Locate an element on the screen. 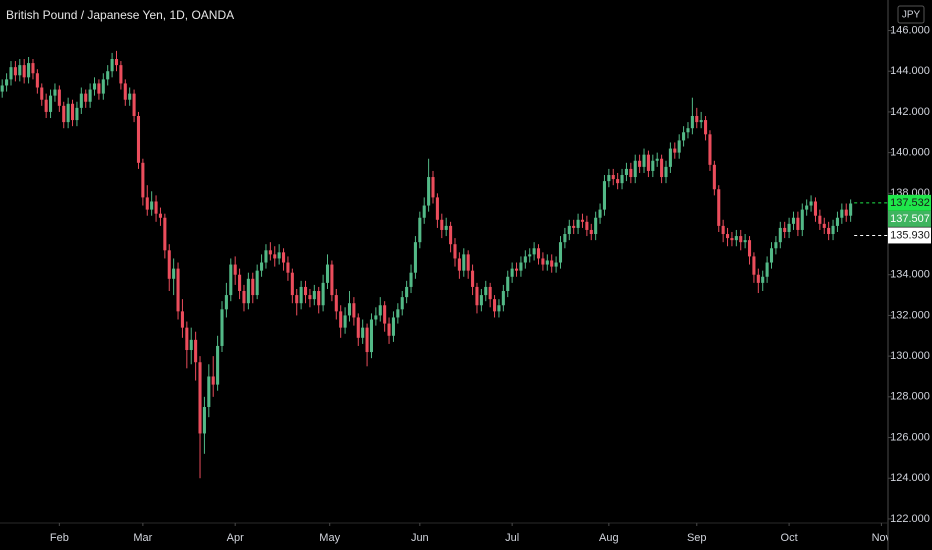 The width and height of the screenshot is (932, 550). price-label: 137.507 is located at coordinates (910, 219).